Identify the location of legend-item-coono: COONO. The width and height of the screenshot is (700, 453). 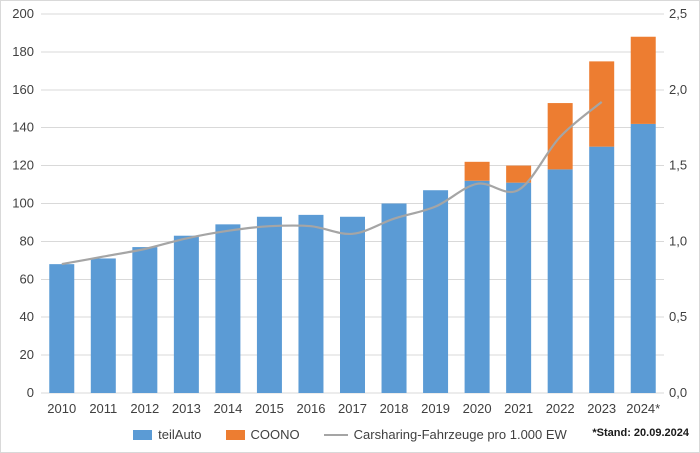
(262, 434).